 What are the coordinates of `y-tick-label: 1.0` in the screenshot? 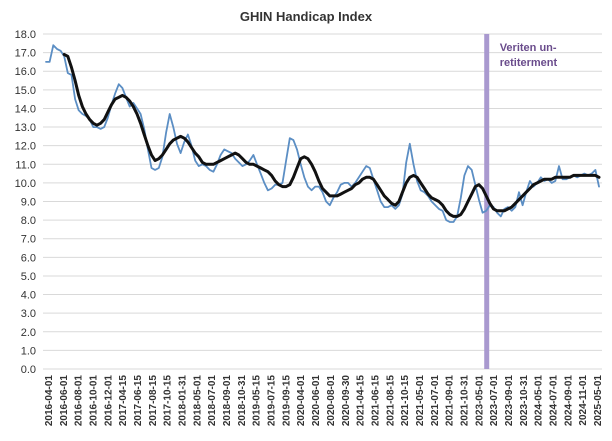 It's located at (28, 351).